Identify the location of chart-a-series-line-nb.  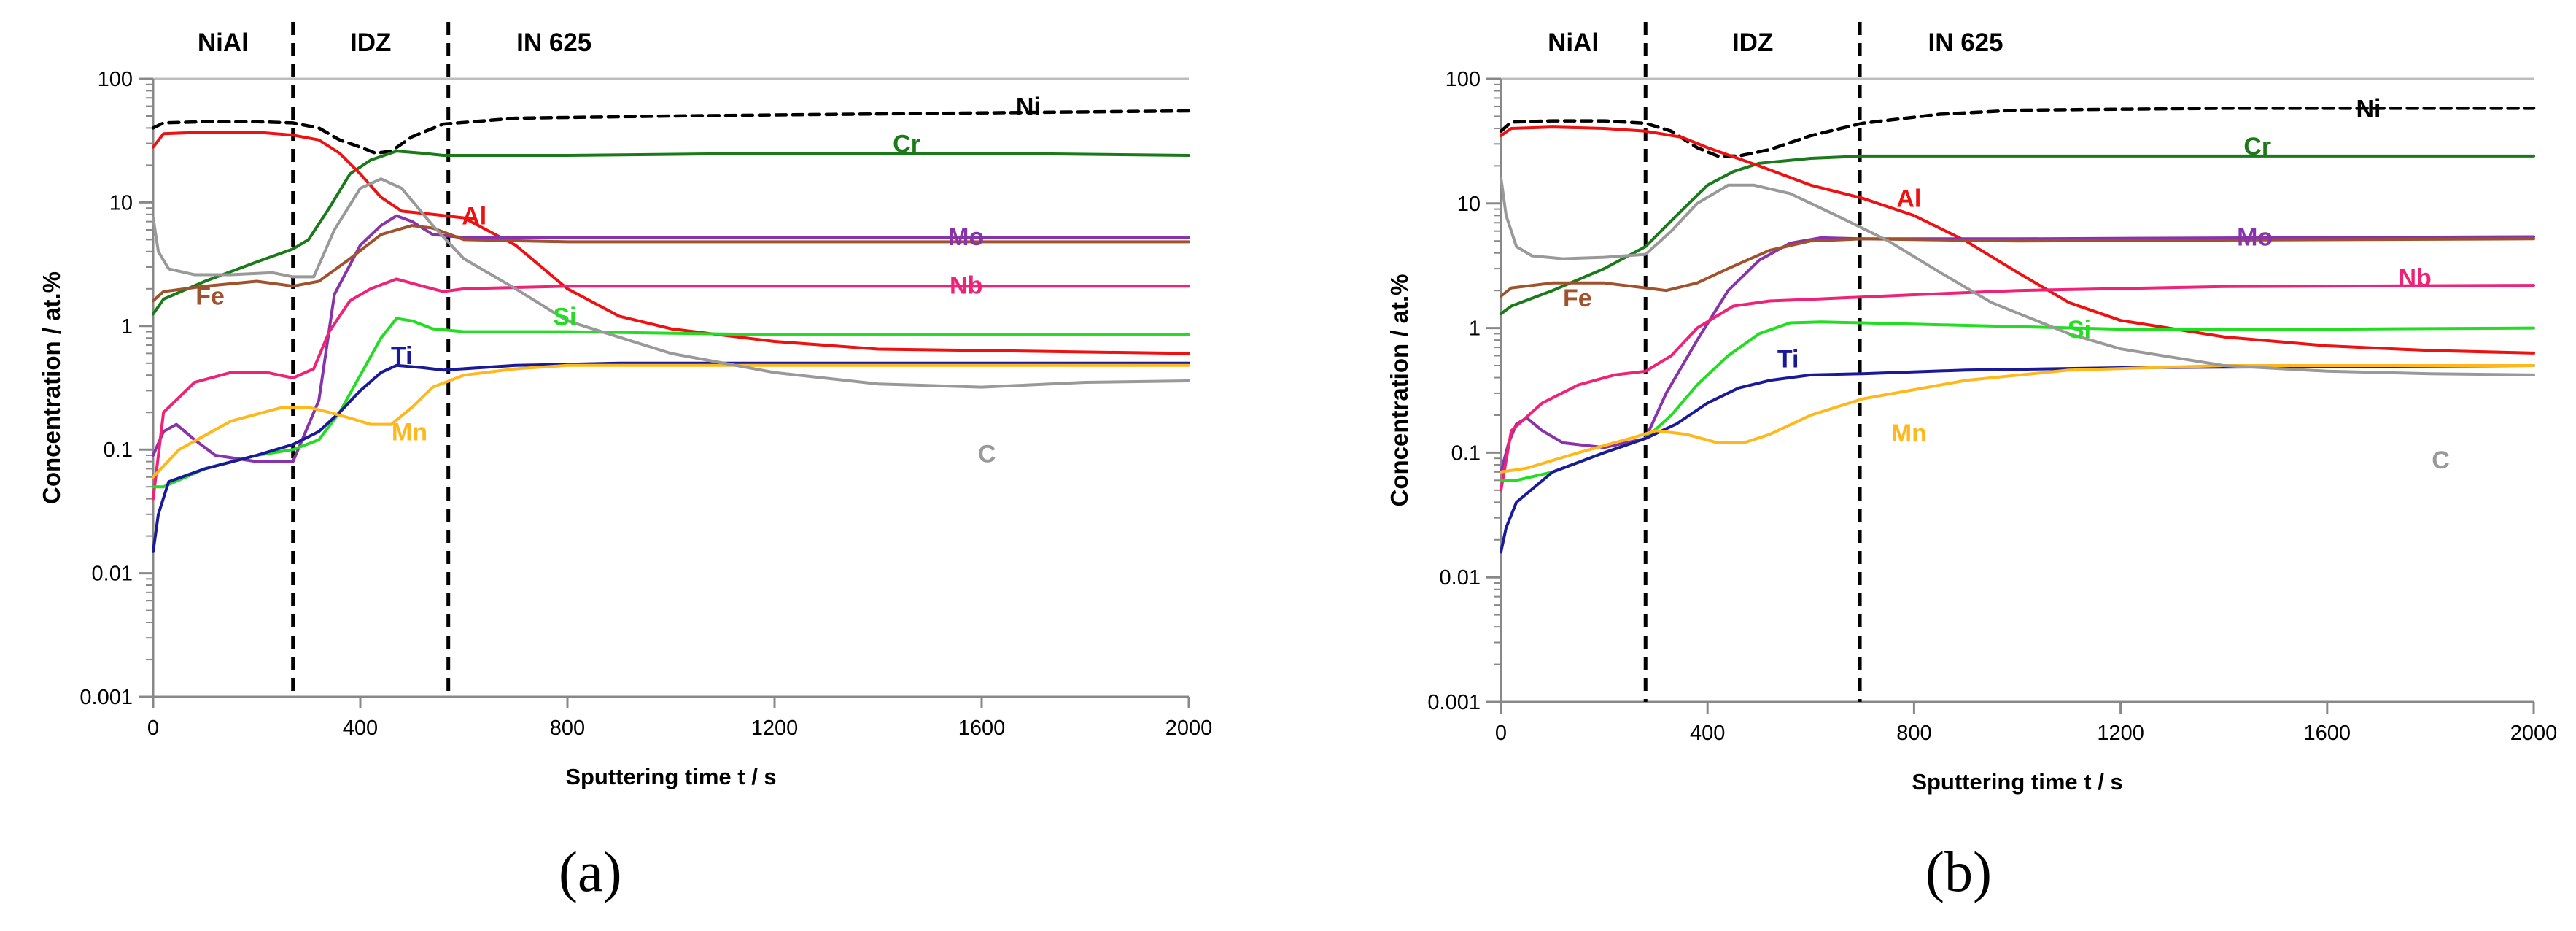
(671, 389).